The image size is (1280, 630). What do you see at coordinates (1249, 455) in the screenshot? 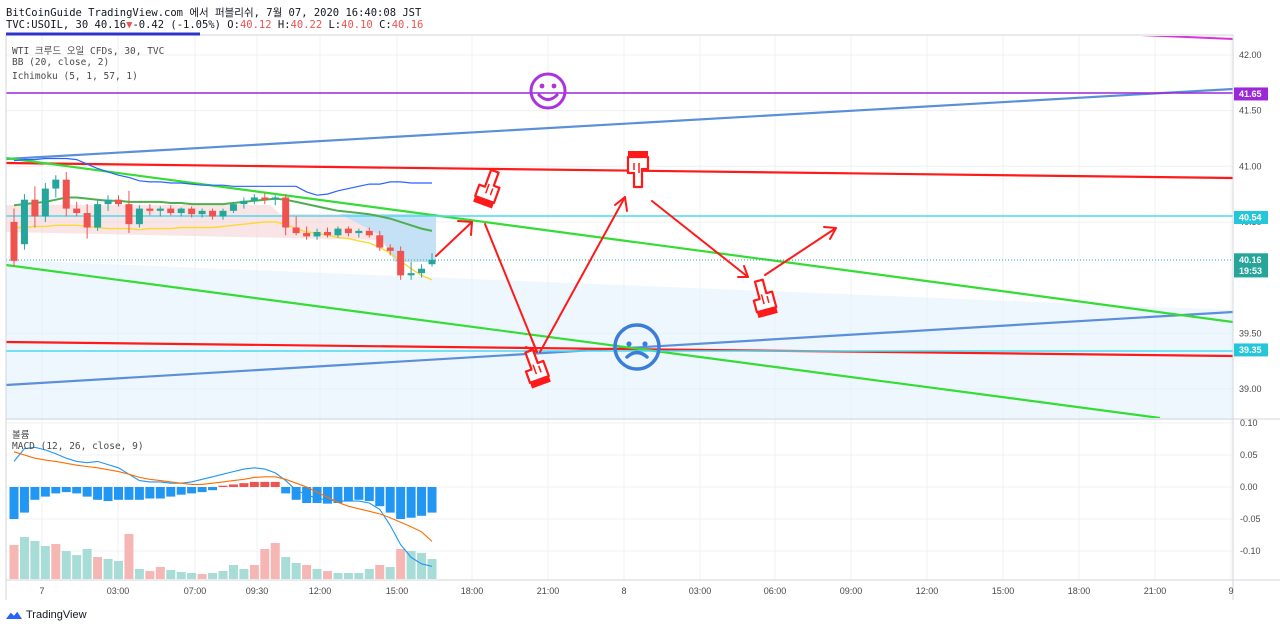
I see `macd-tick-label: 0.05` at bounding box center [1249, 455].